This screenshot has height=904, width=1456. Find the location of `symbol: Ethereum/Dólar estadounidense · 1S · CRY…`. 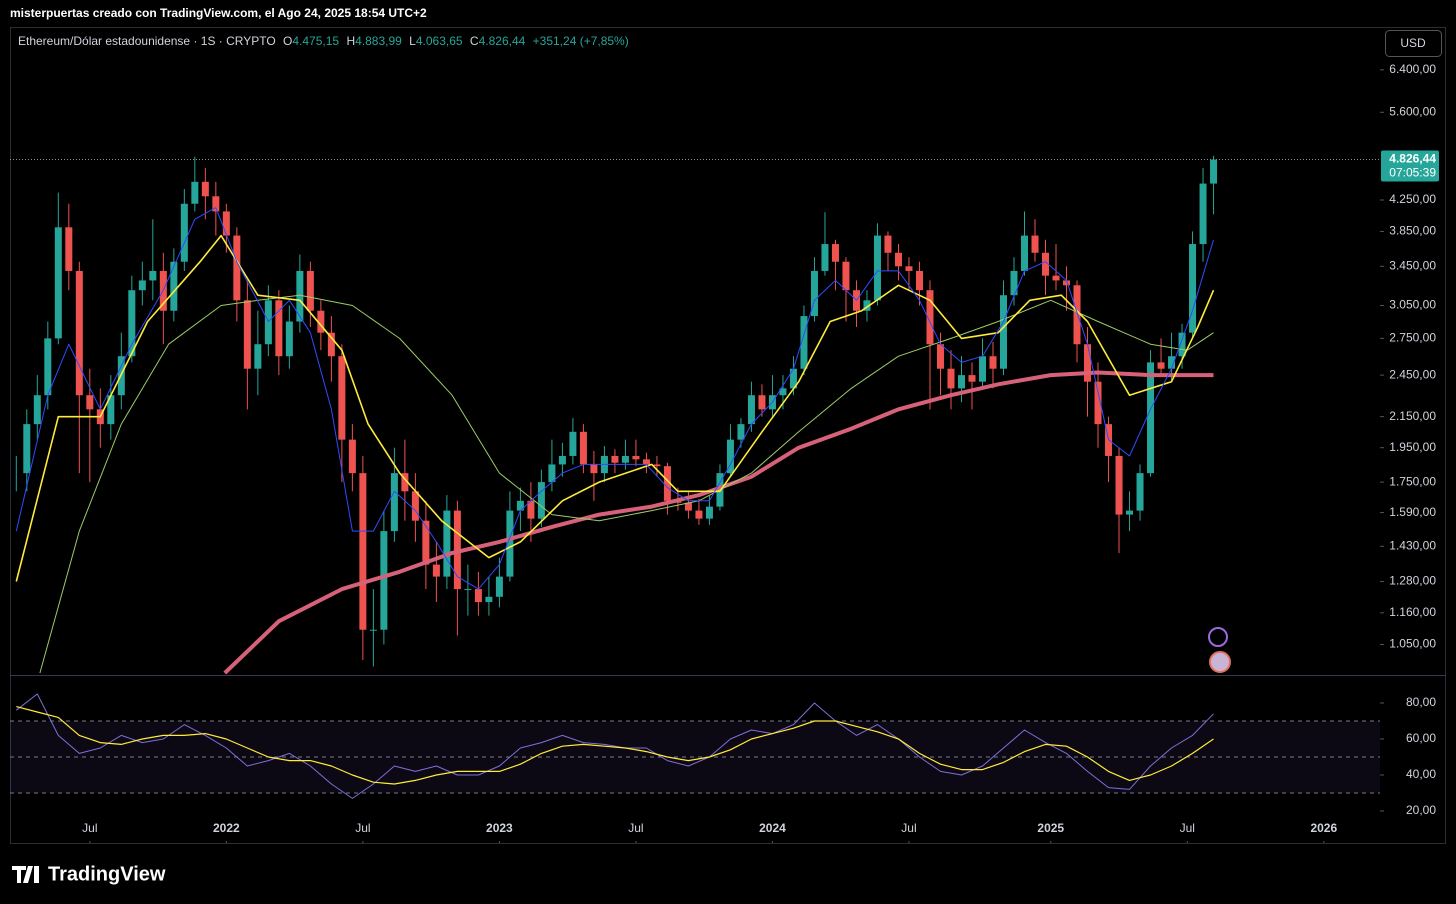

symbol: Ethereum/Dólar estadounidense · 1S · CRY… is located at coordinates (147, 41).